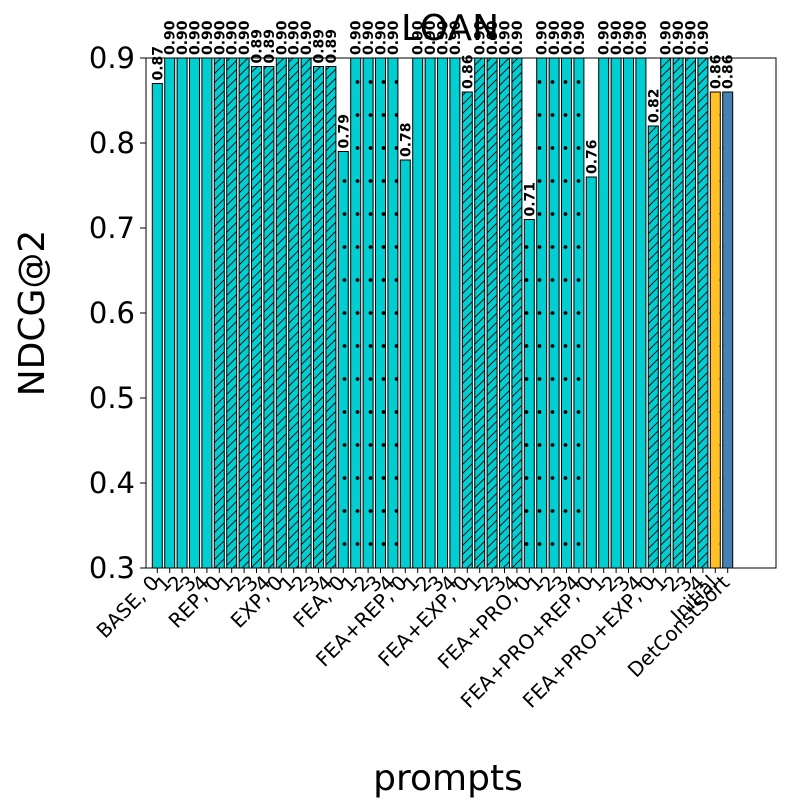 The width and height of the screenshot is (785, 808). Describe the element at coordinates (448, 778) in the screenshot. I see `x-axis-label: prompts` at that location.